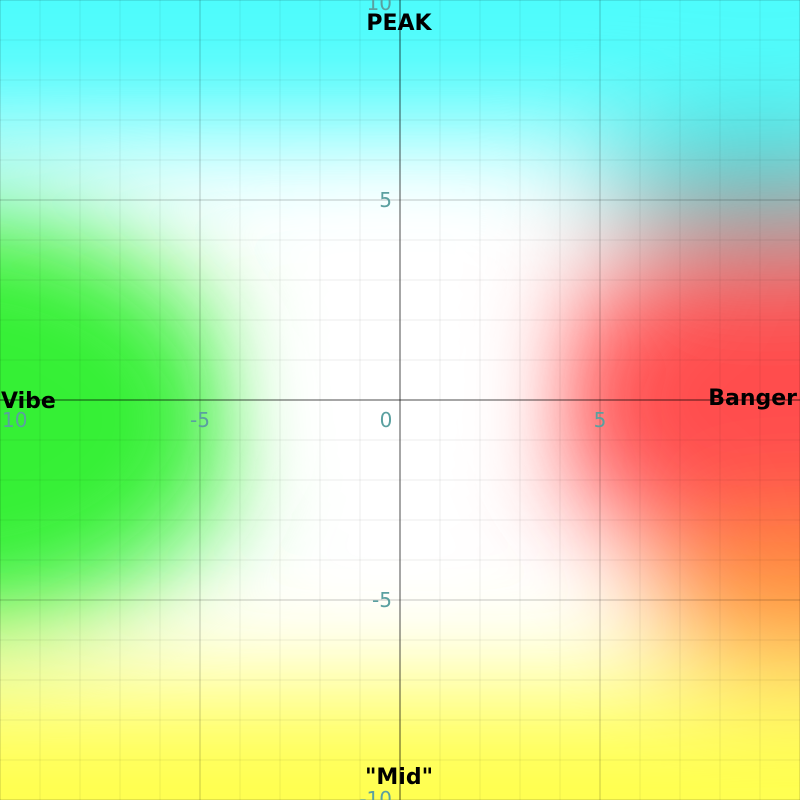  Describe the element at coordinates (375, 793) in the screenshot. I see `y-tick-label: -10` at that location.